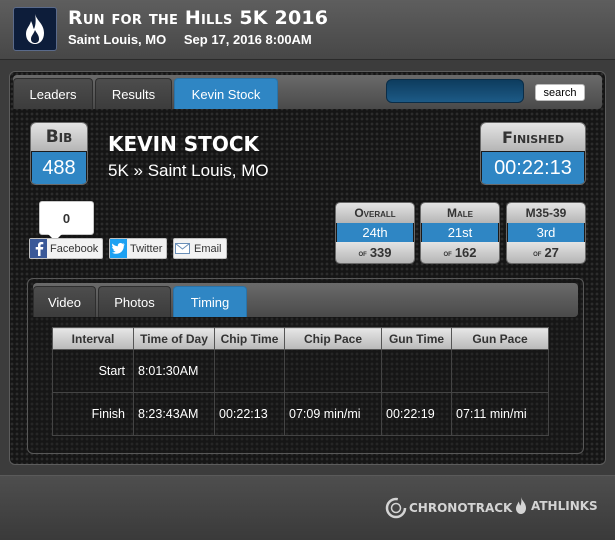  I want to click on column-header-interval: Interval, so click(93, 338).